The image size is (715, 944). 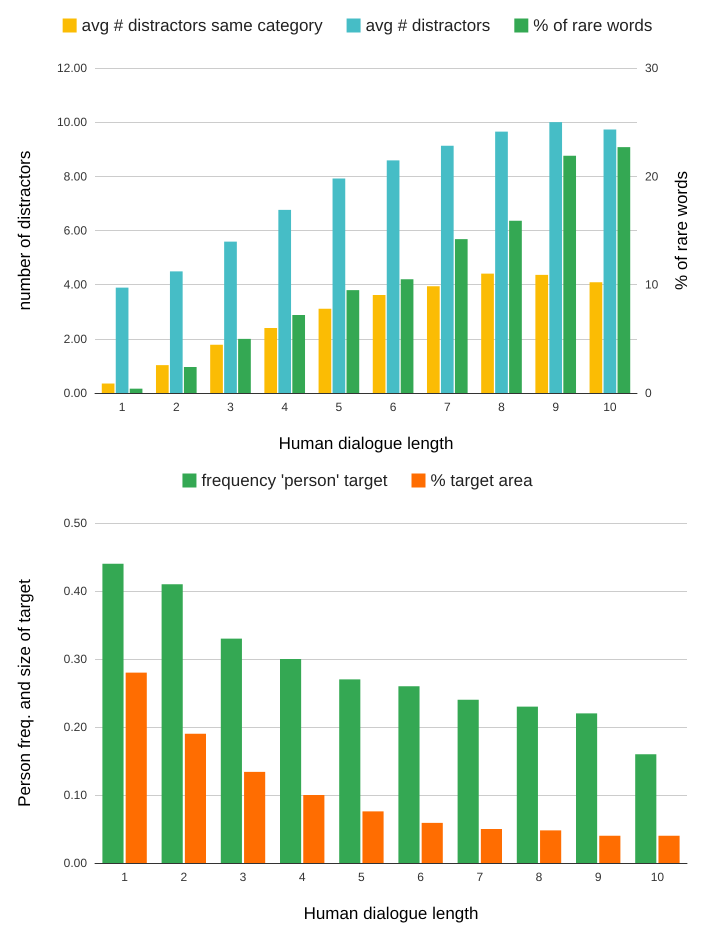 I want to click on y-tick-label: 8.00, so click(x=76, y=176).